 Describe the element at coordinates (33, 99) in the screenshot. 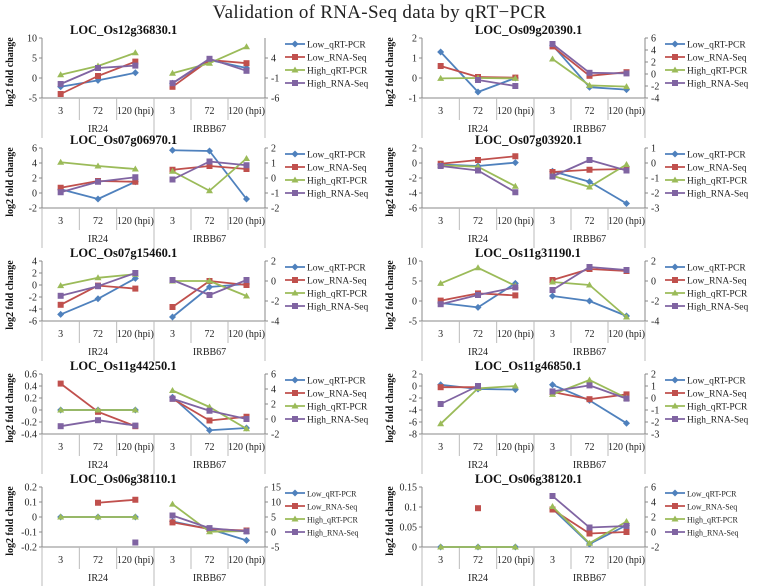

I see `left-tick-label: -5` at that location.